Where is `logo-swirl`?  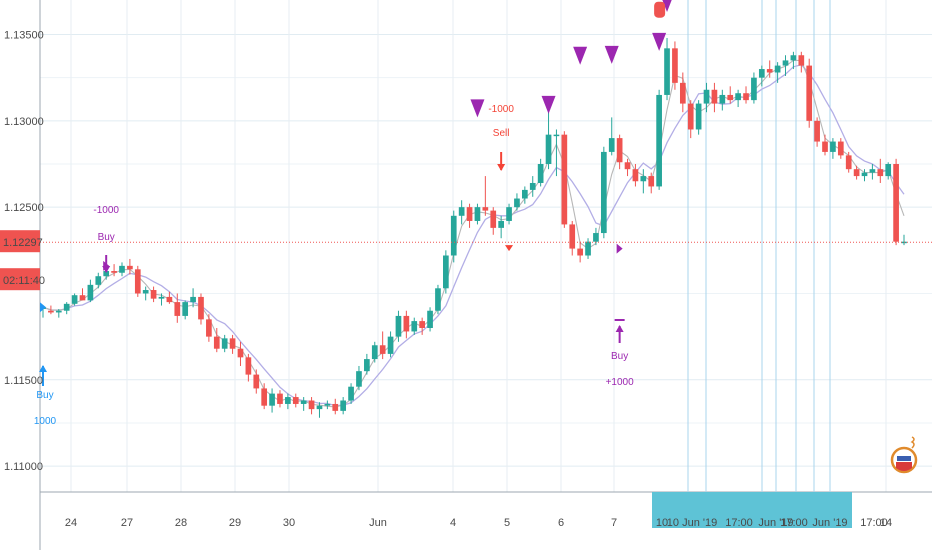
logo-swirl is located at coordinates (912, 442).